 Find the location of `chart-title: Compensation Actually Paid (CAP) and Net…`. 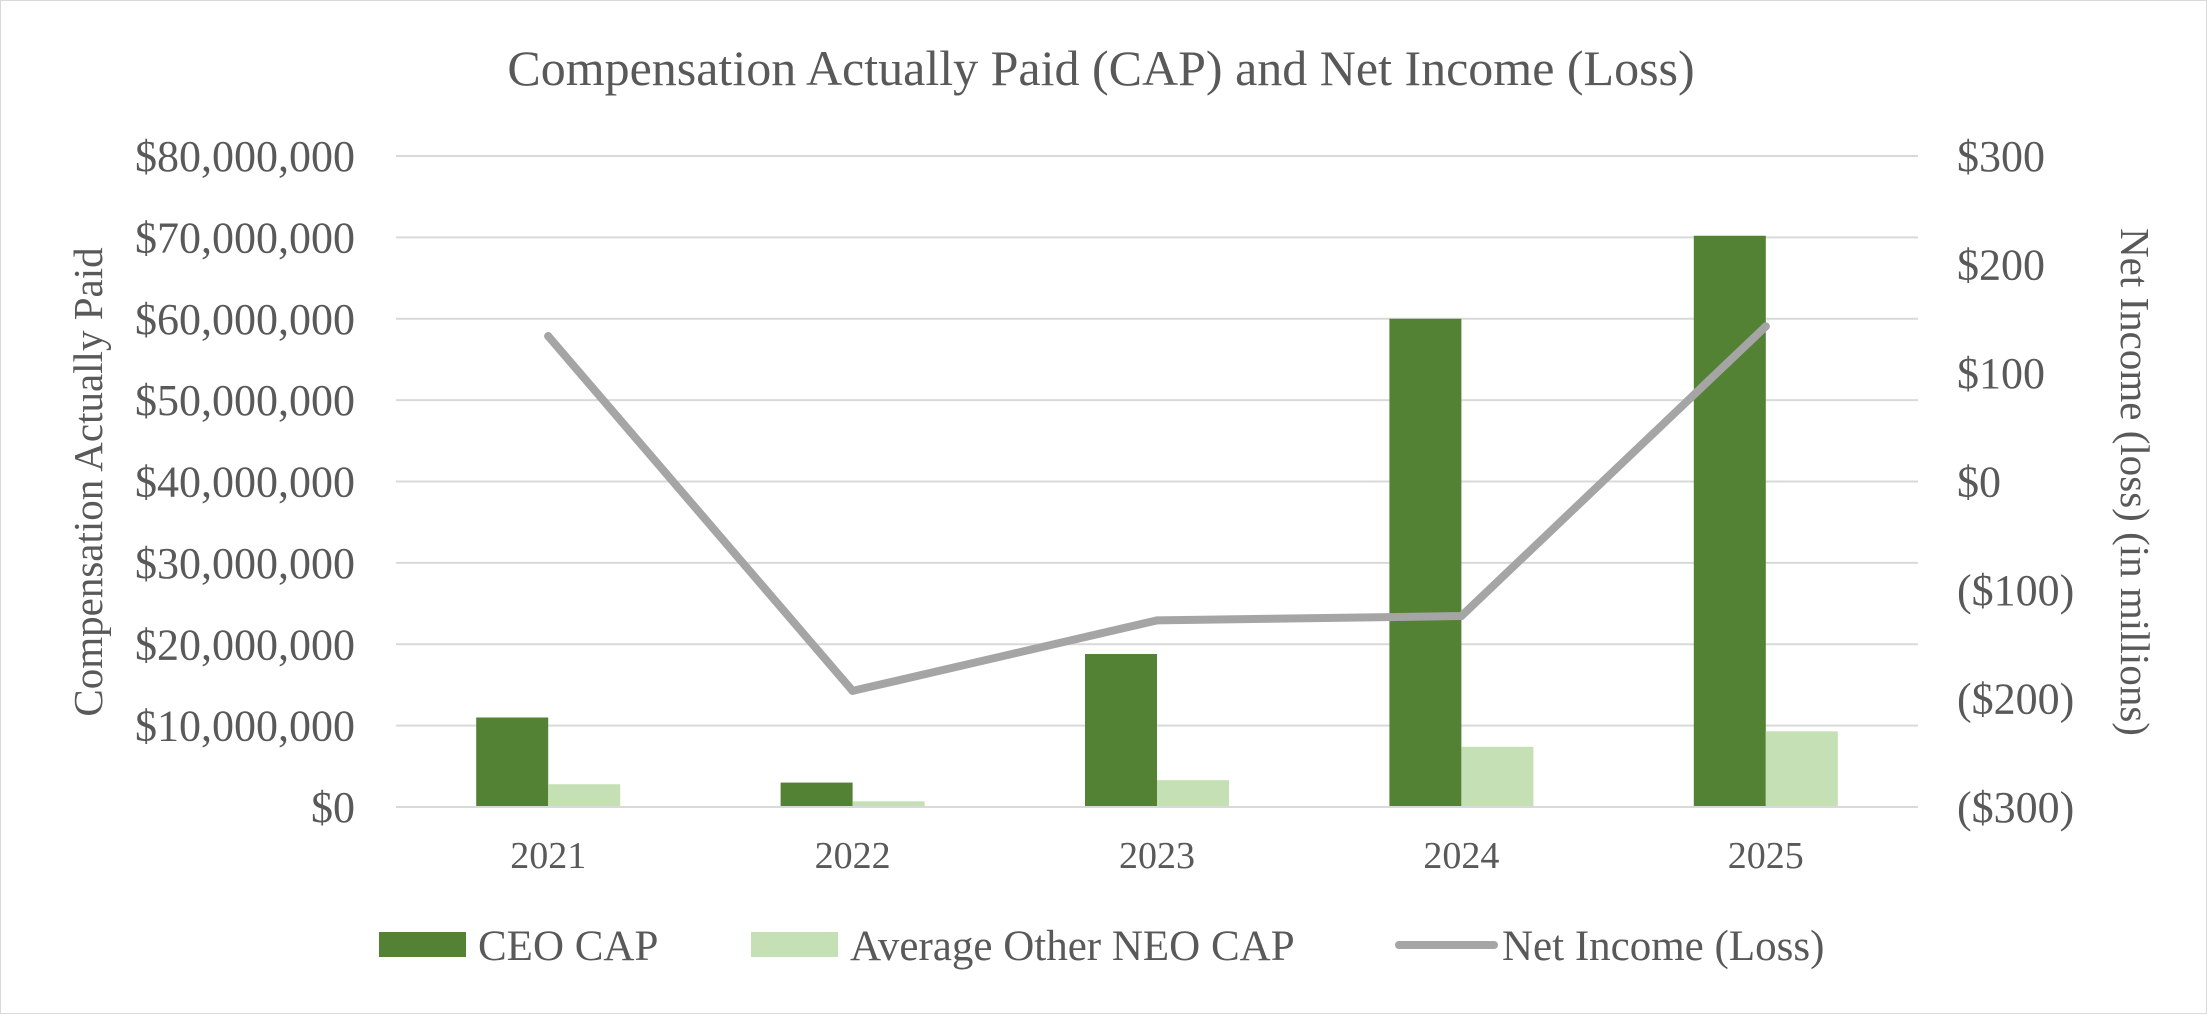

chart-title: Compensation Actually Paid (CAP) and Net… is located at coordinates (1100, 68).